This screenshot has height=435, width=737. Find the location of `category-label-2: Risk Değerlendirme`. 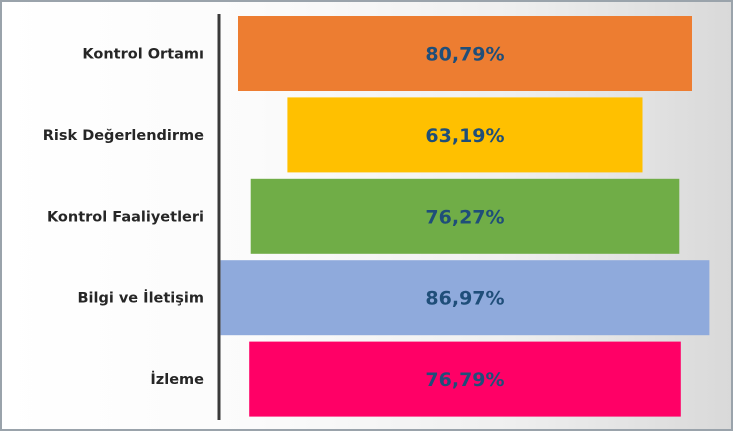

category-label-2: Risk Değerlendirme is located at coordinates (123, 136).